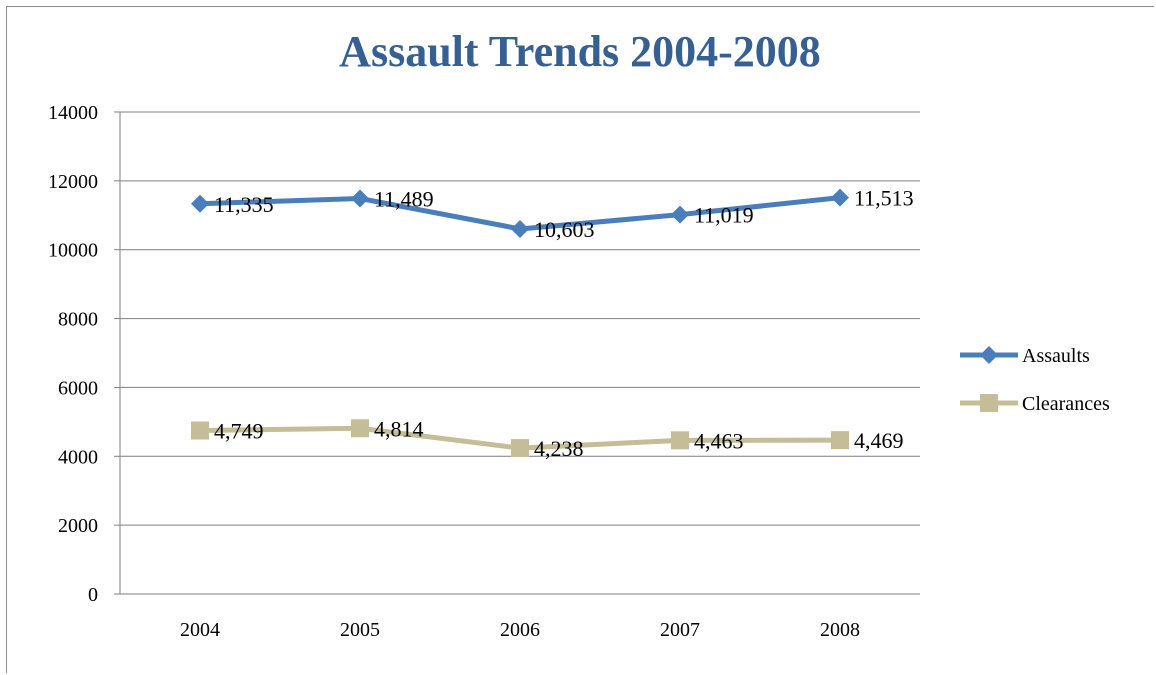  I want to click on assaults-data-label: 11,019, so click(724, 215).